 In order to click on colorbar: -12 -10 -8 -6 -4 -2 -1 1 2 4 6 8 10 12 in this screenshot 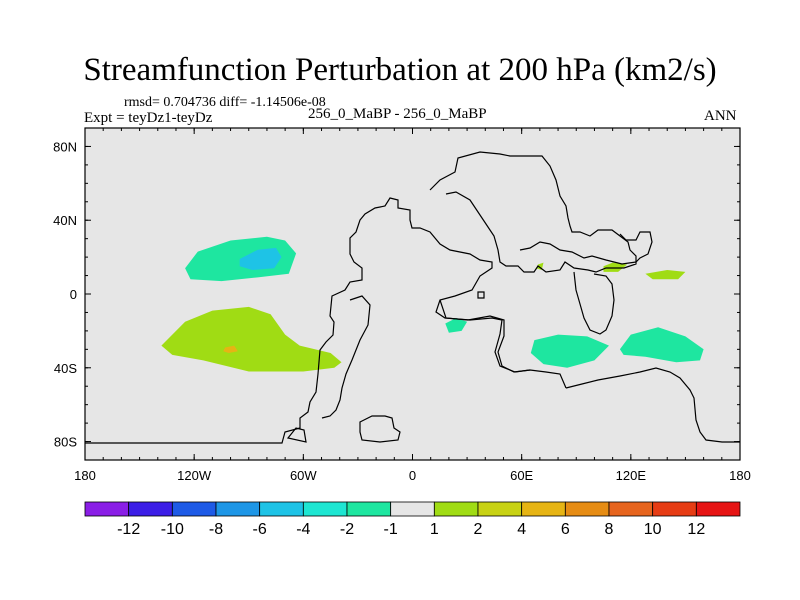, I will do `click(412, 519)`.